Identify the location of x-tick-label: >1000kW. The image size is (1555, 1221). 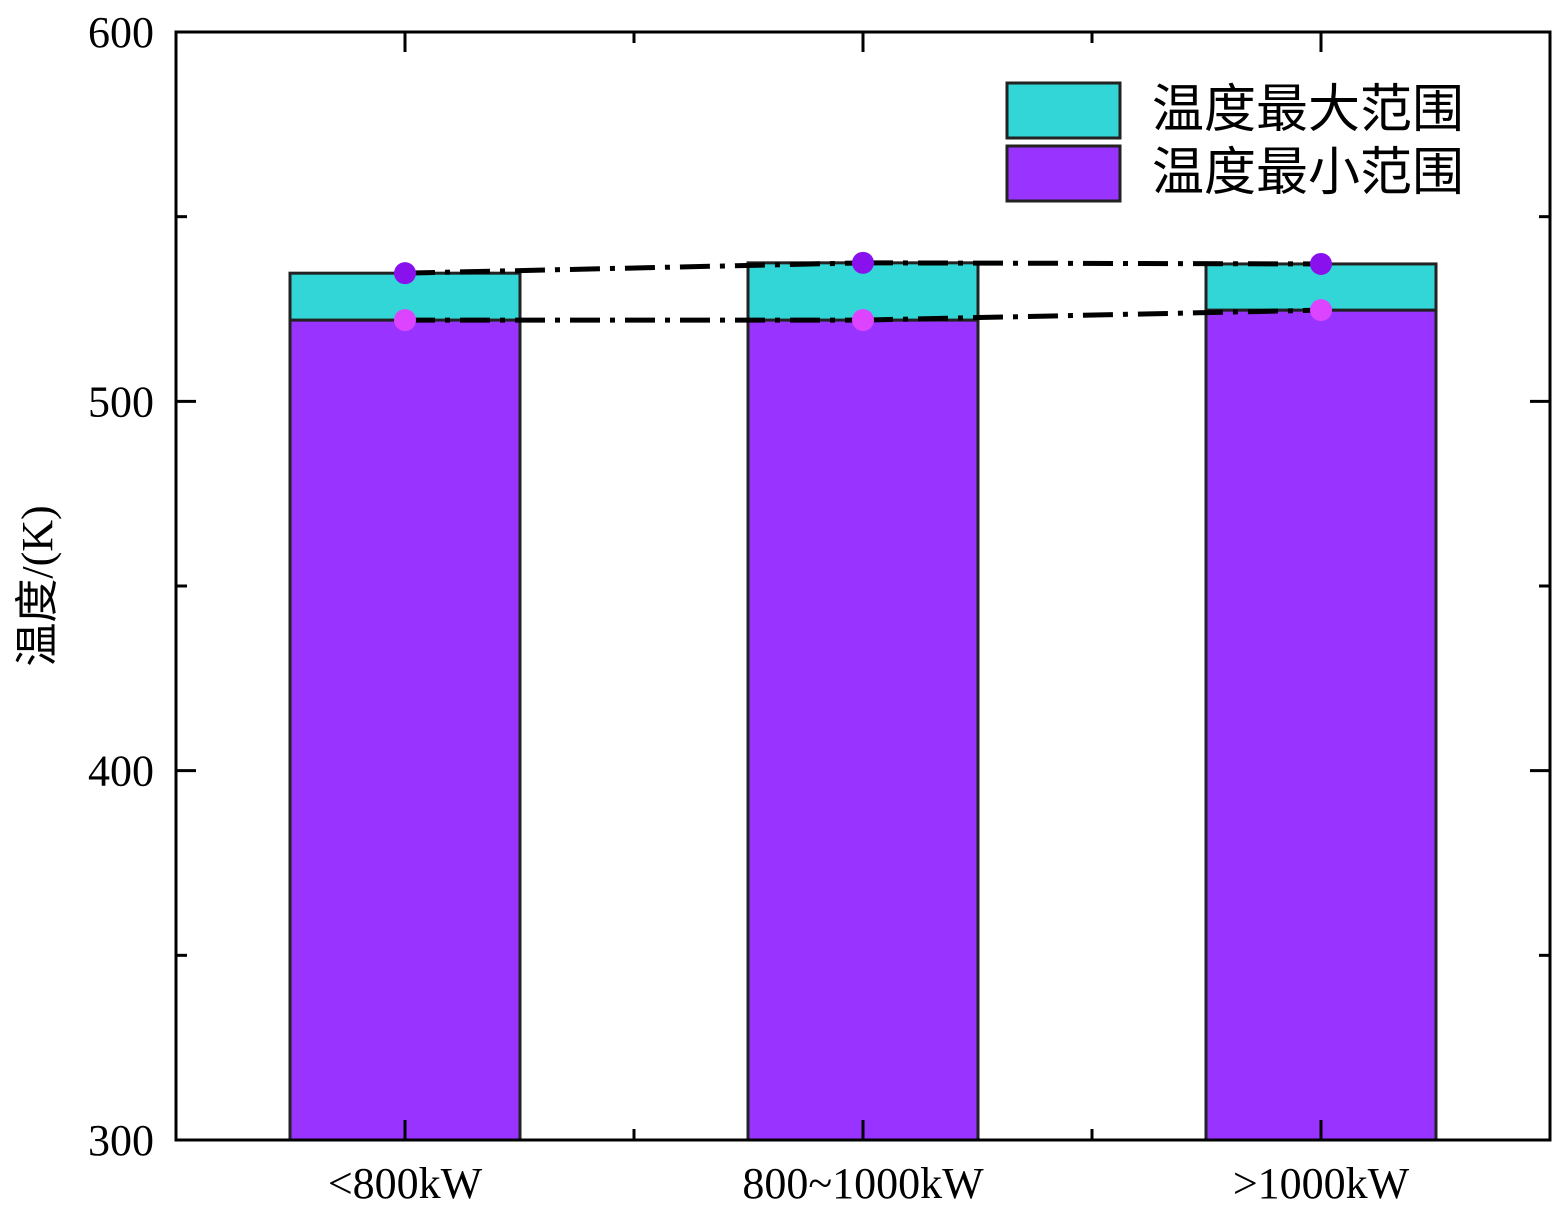
(1321, 1183).